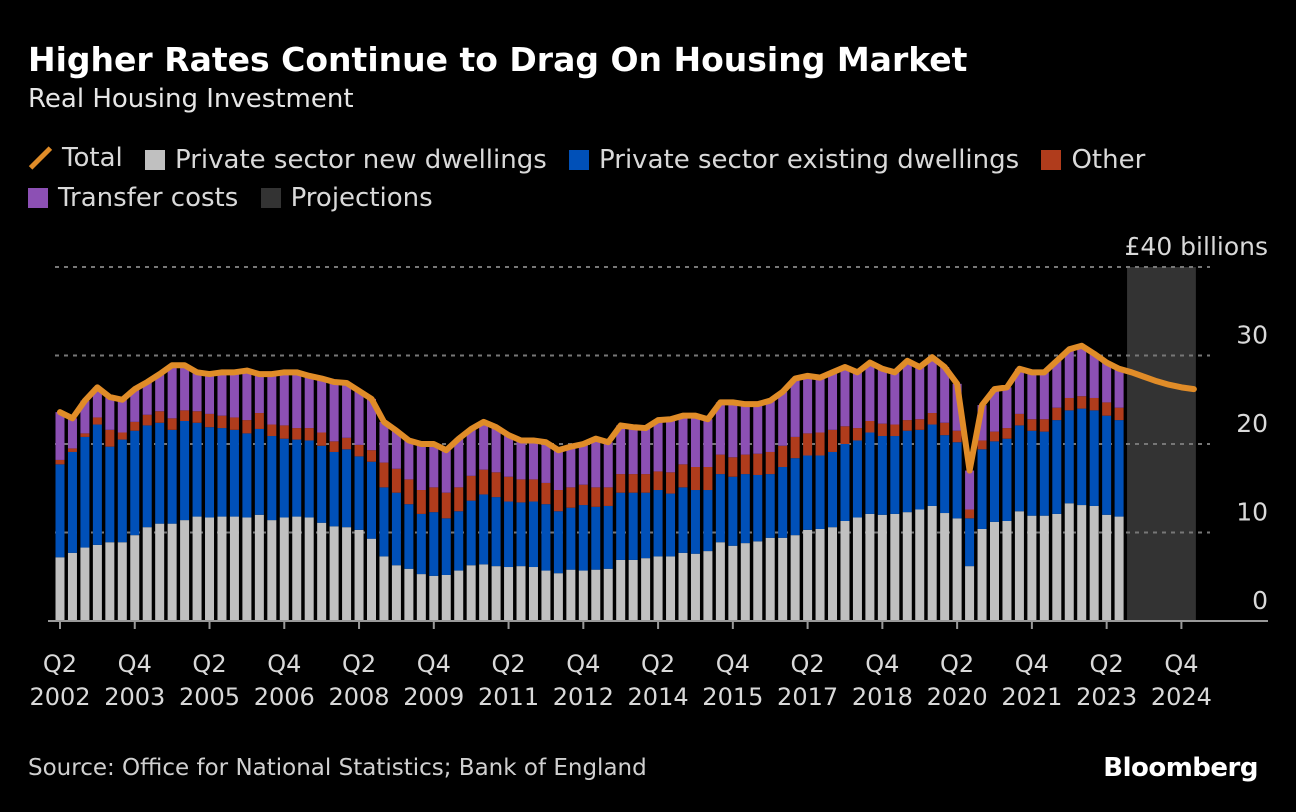  Describe the element at coordinates (807, 697) in the screenshot. I see `x-tick-label-year: 2017` at that location.